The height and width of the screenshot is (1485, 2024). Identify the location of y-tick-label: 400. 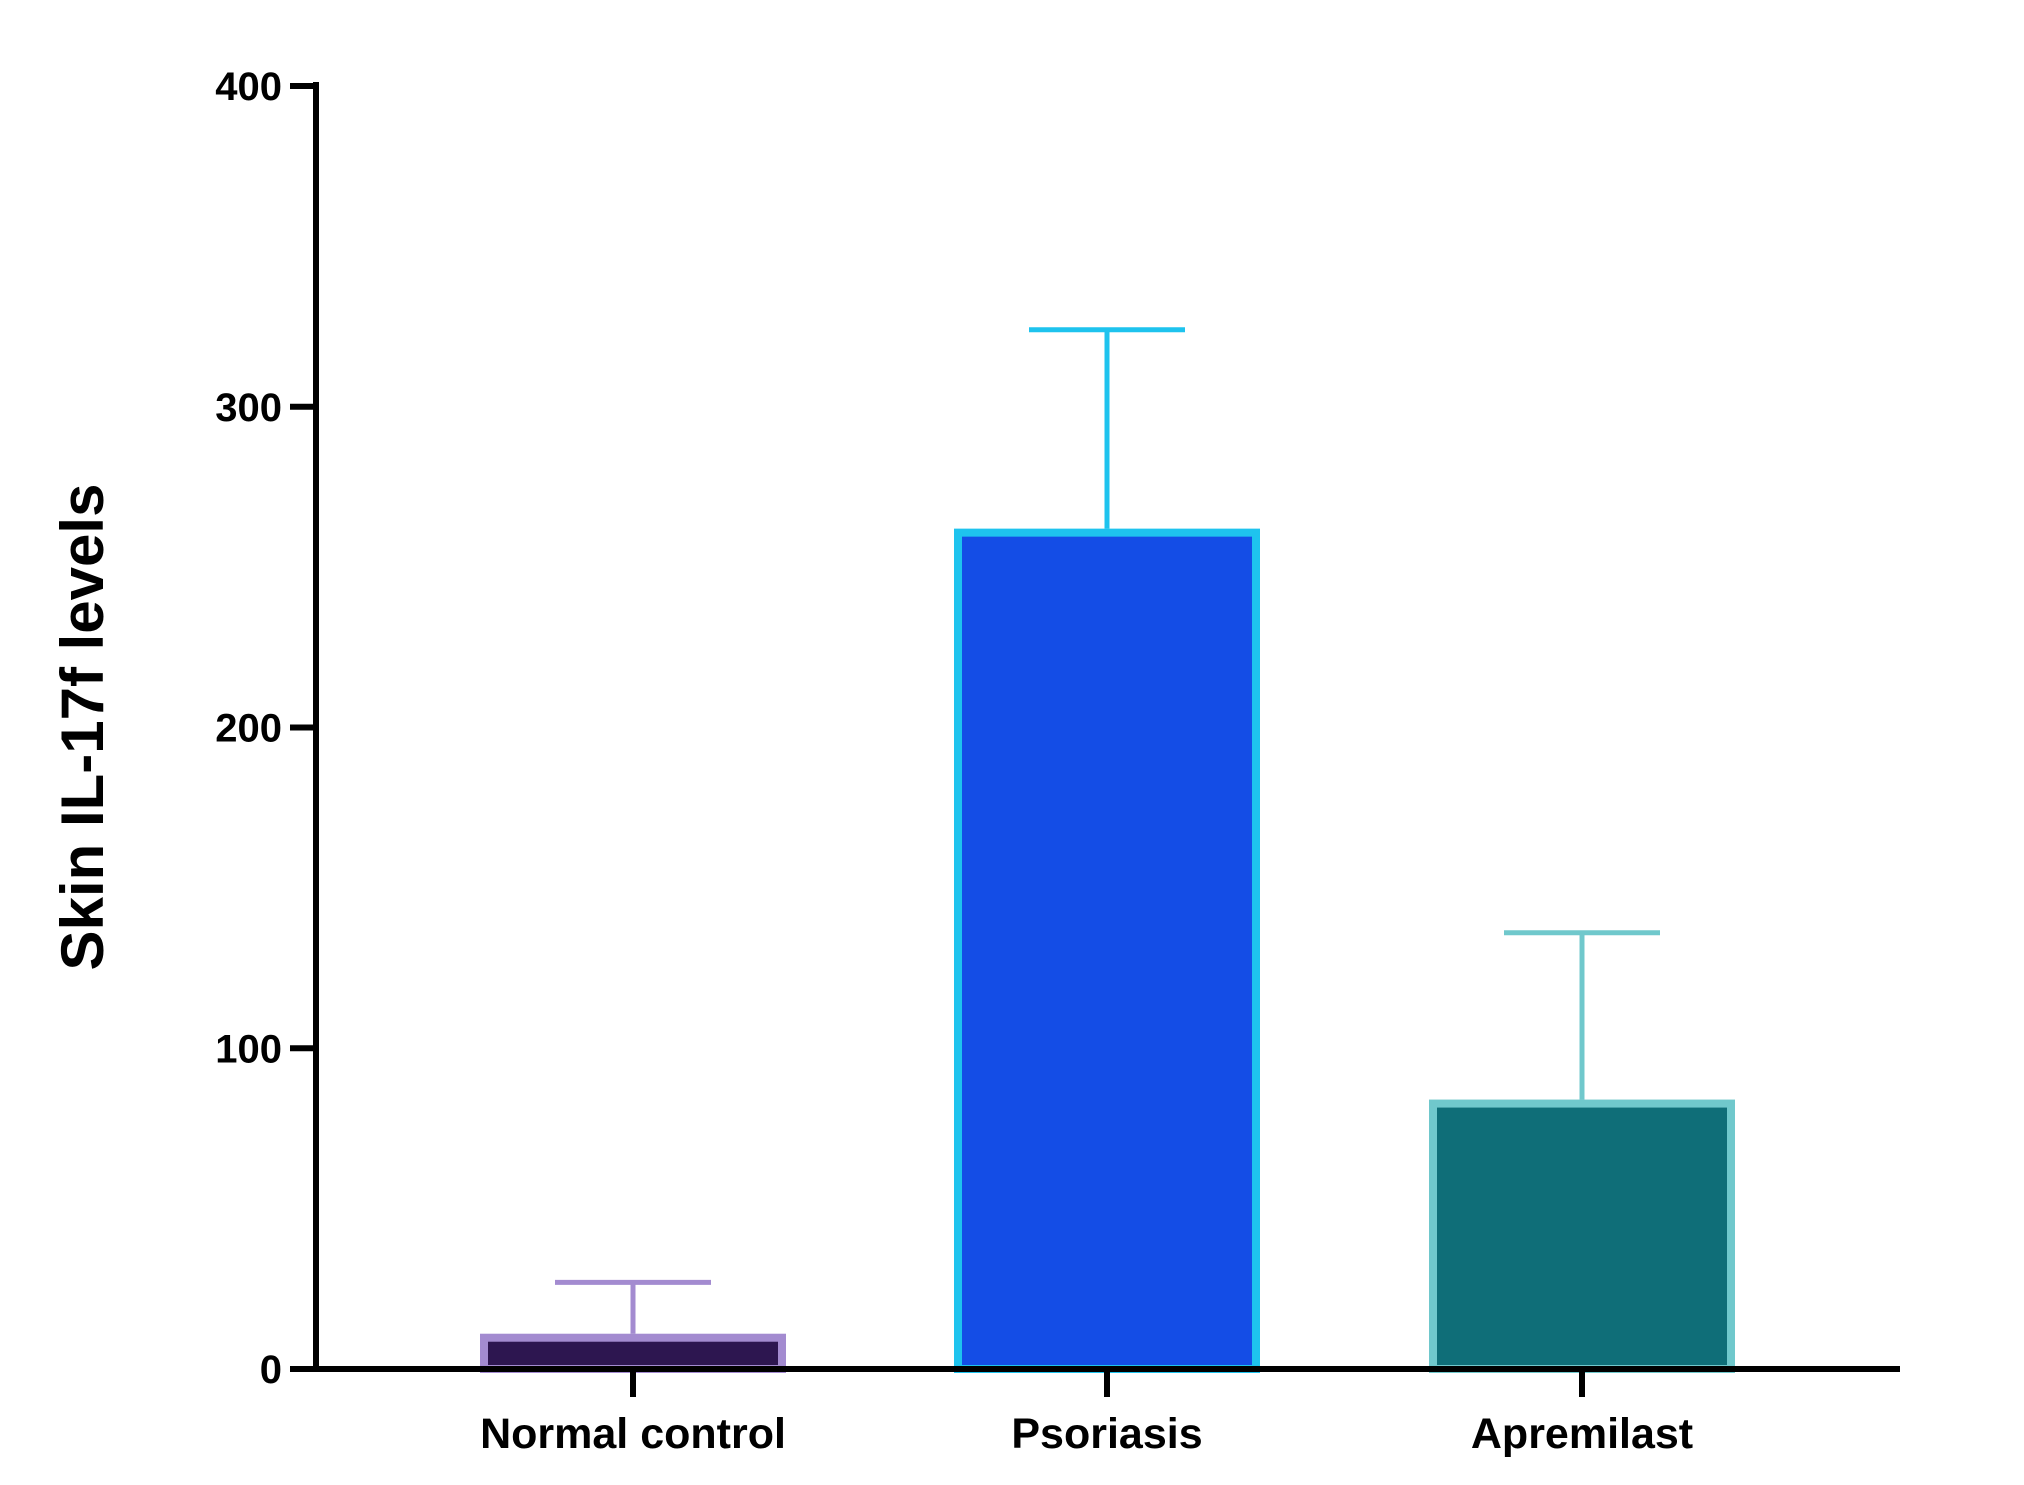
(248, 87).